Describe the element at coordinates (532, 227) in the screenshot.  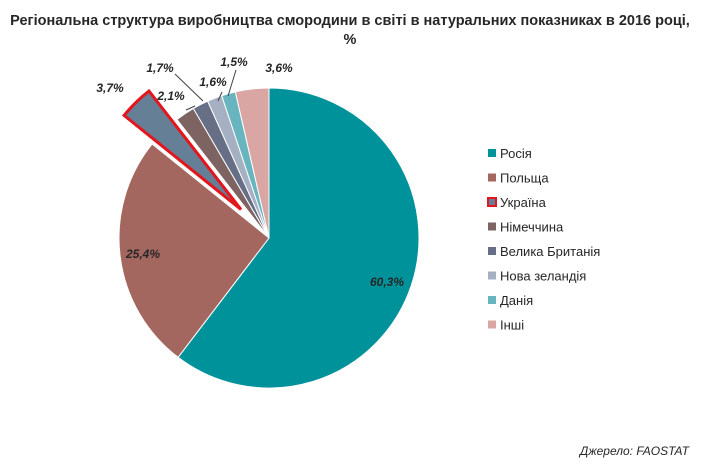
I see `legend-label-3: Німеччина` at that location.